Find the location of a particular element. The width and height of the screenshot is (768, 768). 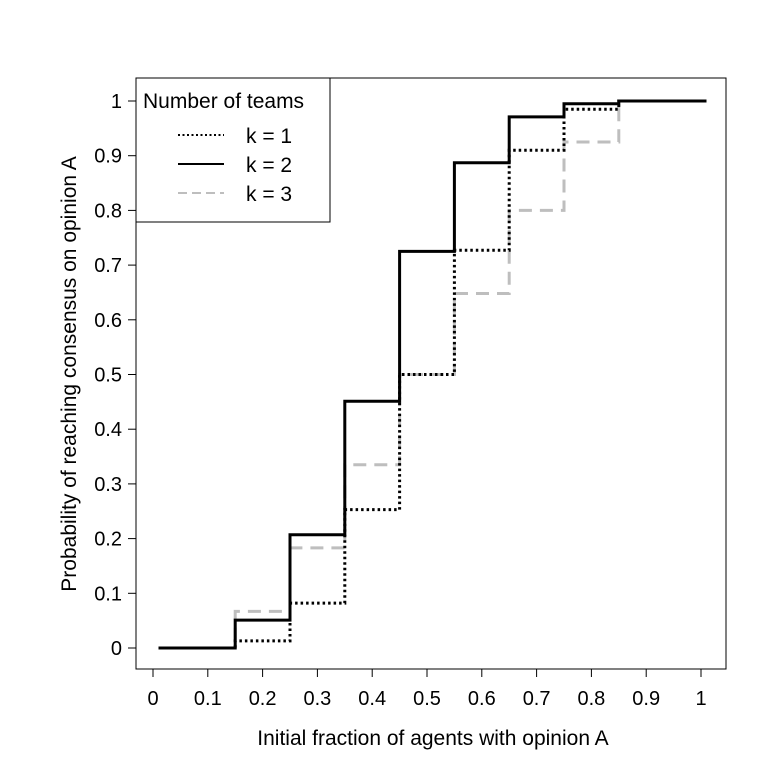

legend: Number of teams k = 1 k = 2 k = 3 is located at coordinates (233, 150).